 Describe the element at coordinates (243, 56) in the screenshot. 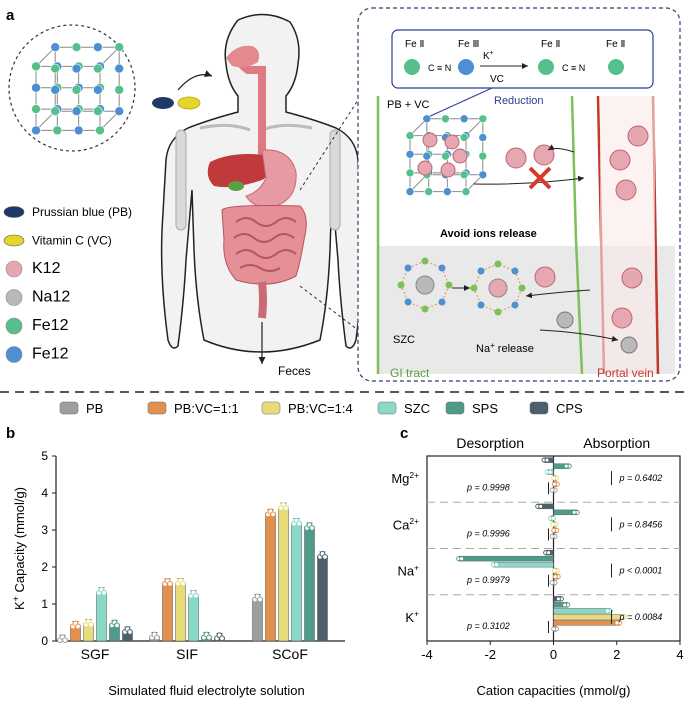

I see `mouth-cavity` at that location.